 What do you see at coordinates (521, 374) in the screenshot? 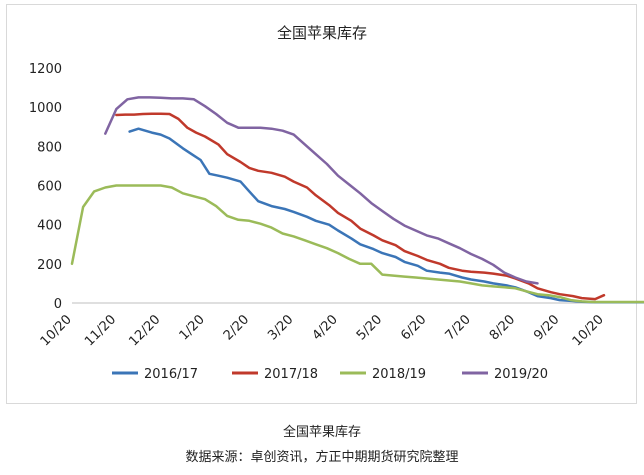
I see `legend-label: 2019/20` at bounding box center [521, 374].